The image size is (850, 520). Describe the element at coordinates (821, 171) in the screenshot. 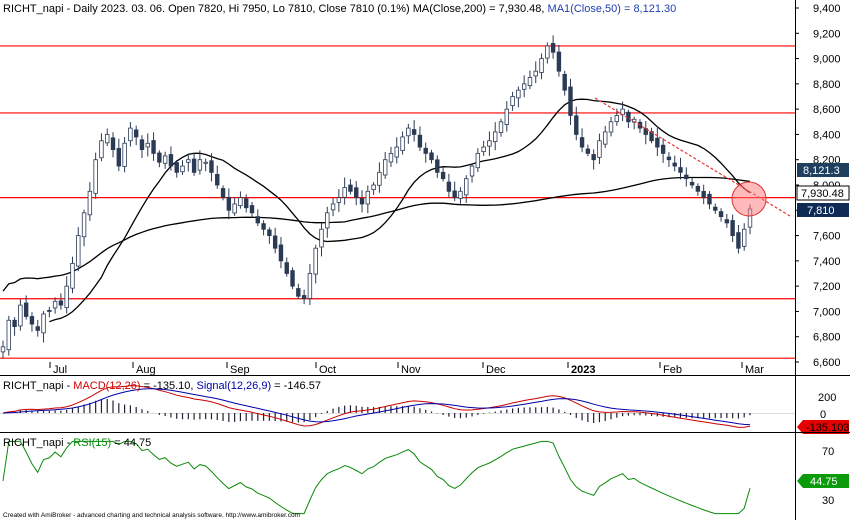

I see `ma50-badge-text: 8,121.3` at that location.